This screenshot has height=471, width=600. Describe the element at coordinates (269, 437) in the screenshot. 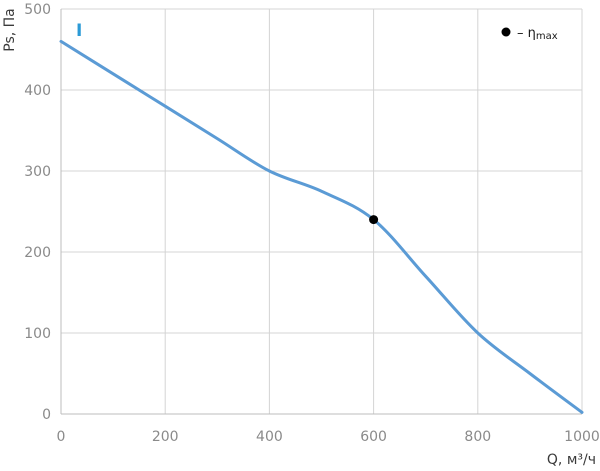

I see `x-tick-label-400: 400` at that location.